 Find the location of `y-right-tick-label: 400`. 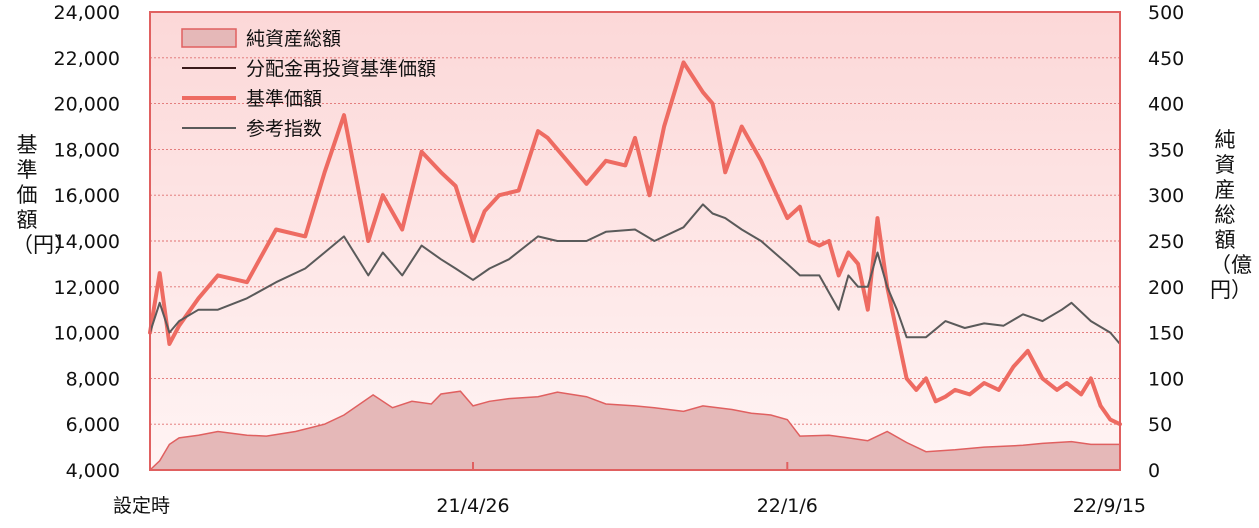

y-right-tick-label: 400 is located at coordinates (1166, 105).